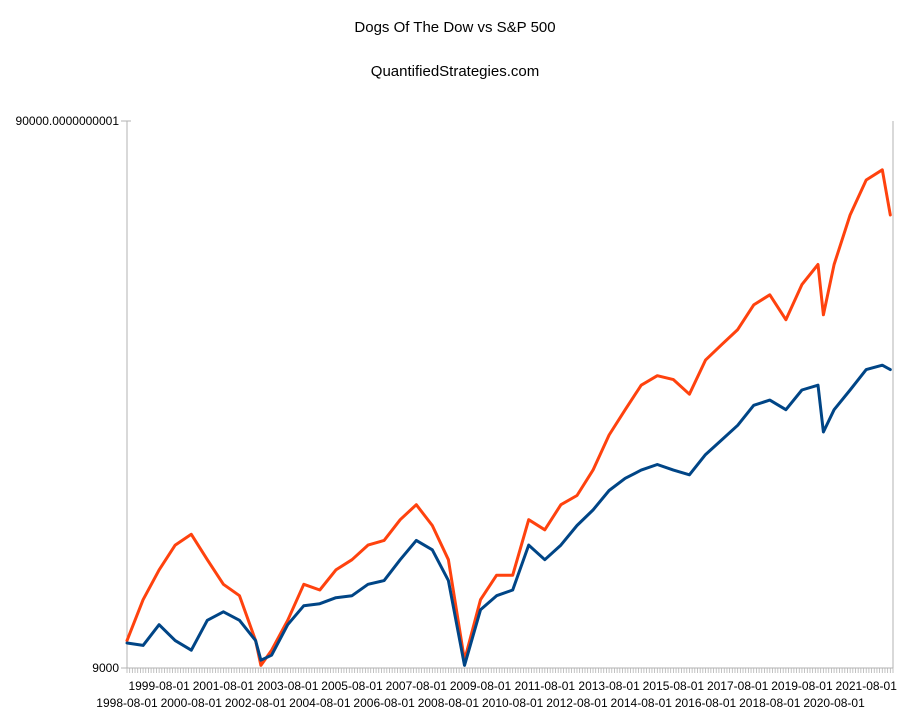 Image resolution: width=910 pixels, height=717 pixels. What do you see at coordinates (320, 703) in the screenshot?
I see `x-tick-label: 2004-08-01` at bounding box center [320, 703].